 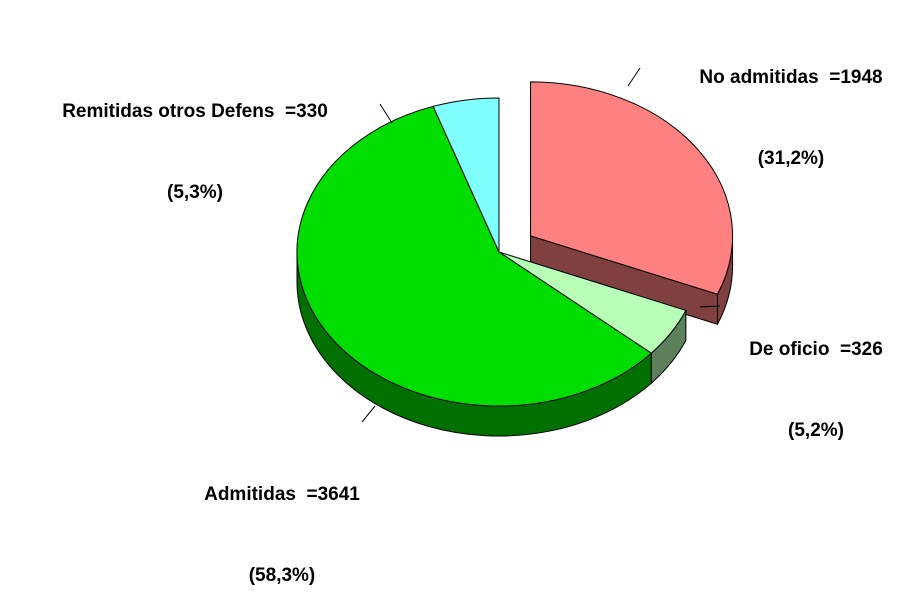 I want to click on slice-label-no-admitidas: No admitidas =1948 (31,2%), so click(x=791, y=104).